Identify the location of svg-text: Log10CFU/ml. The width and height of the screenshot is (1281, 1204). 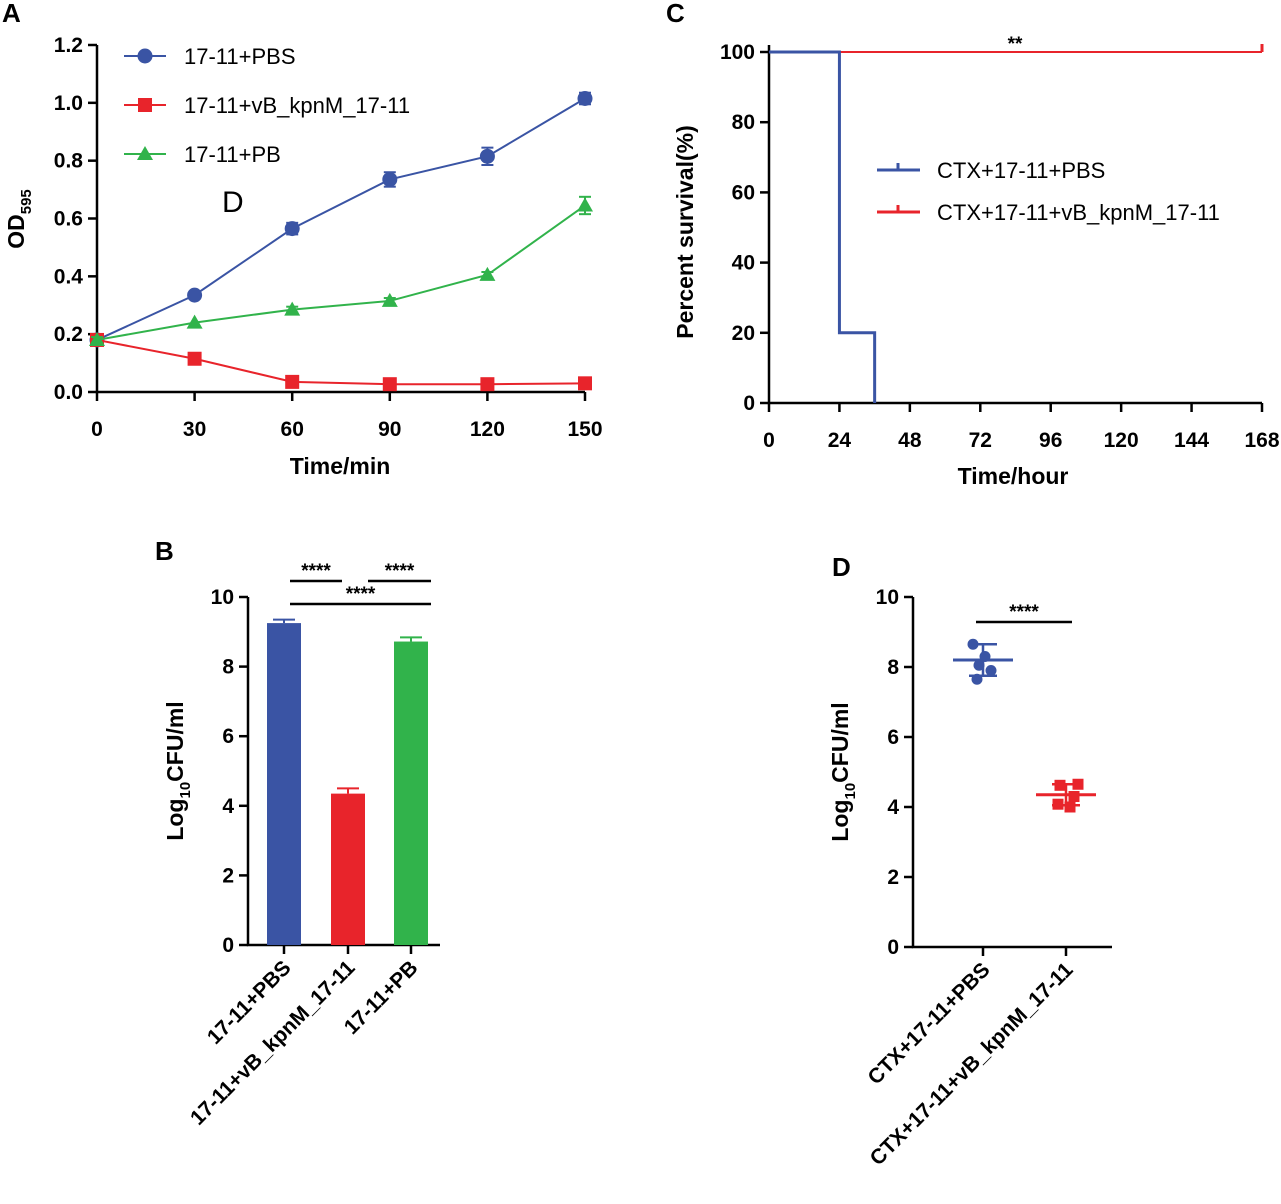
(843, 771).